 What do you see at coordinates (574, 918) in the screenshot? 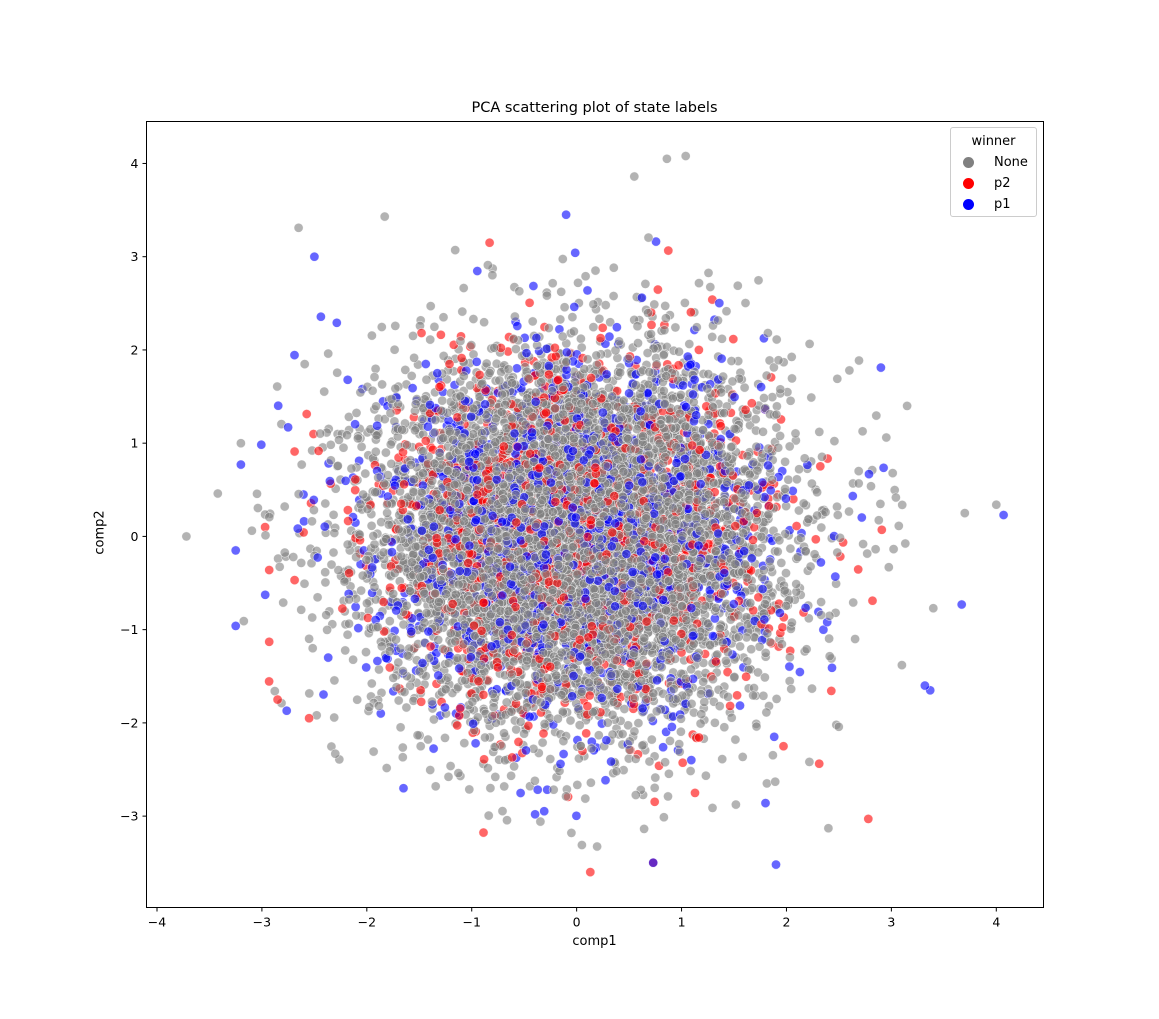
I see `x-axis-ticks: −4 −3 −2 −1 0 1 2 3 4` at bounding box center [574, 918].